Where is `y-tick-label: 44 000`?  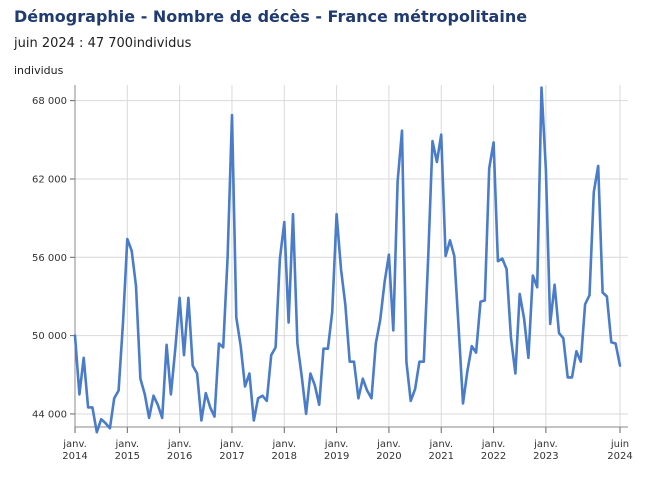 y-tick-label: 44 000 is located at coordinates (49, 414).